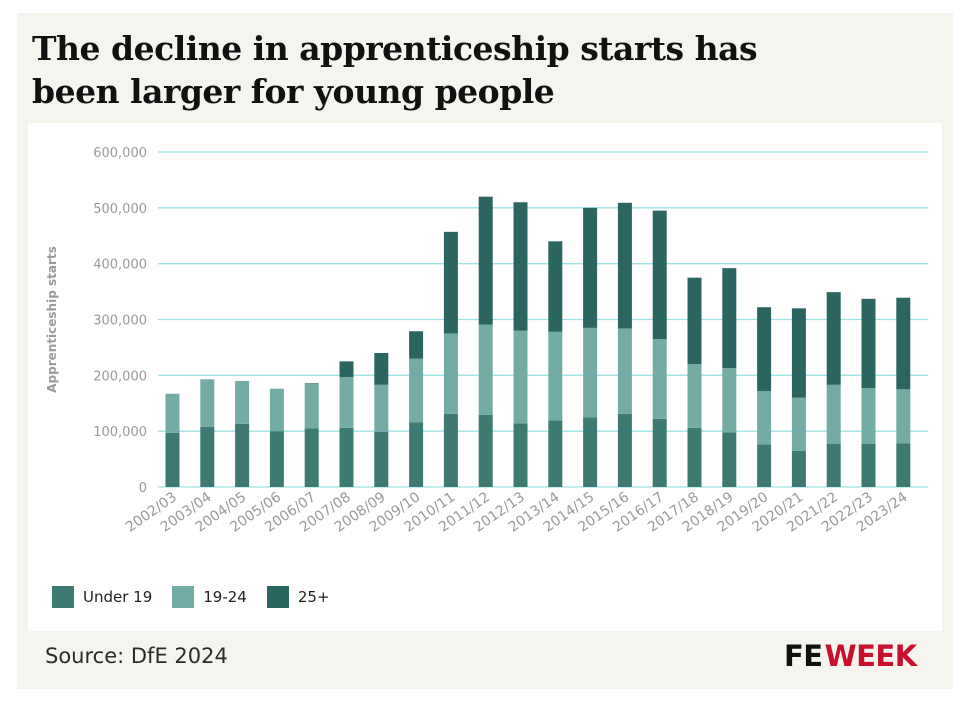 Image resolution: width=970 pixels, height=703 pixels. Describe the element at coordinates (120, 209) in the screenshot. I see `y-tick-label: 500,000` at that location.